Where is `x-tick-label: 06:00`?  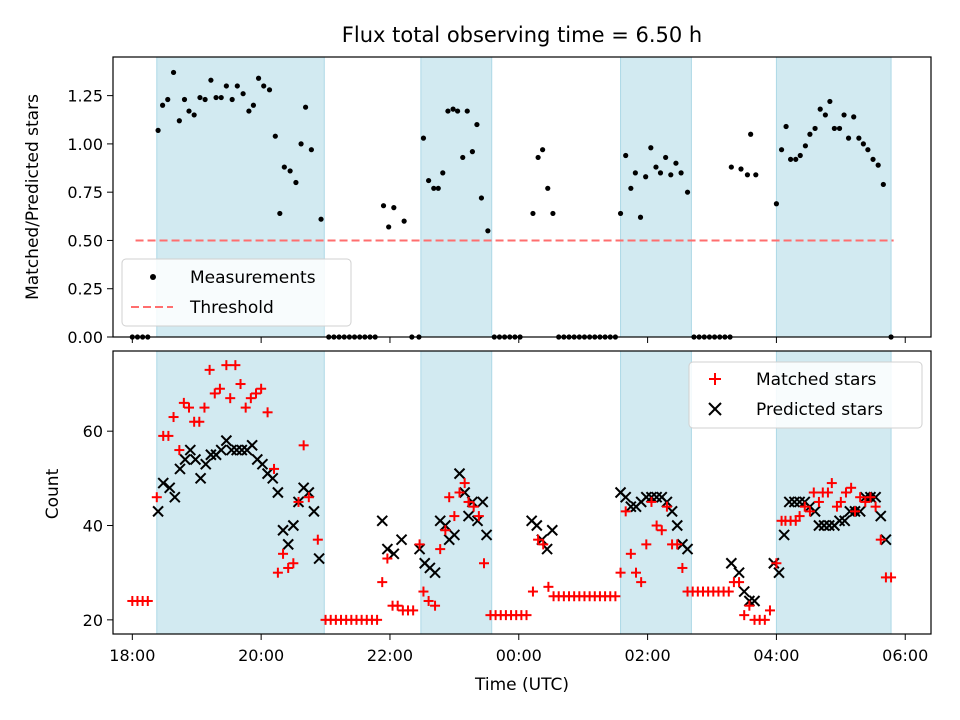
x-tick-label: 06:00 is located at coordinates (905, 655).